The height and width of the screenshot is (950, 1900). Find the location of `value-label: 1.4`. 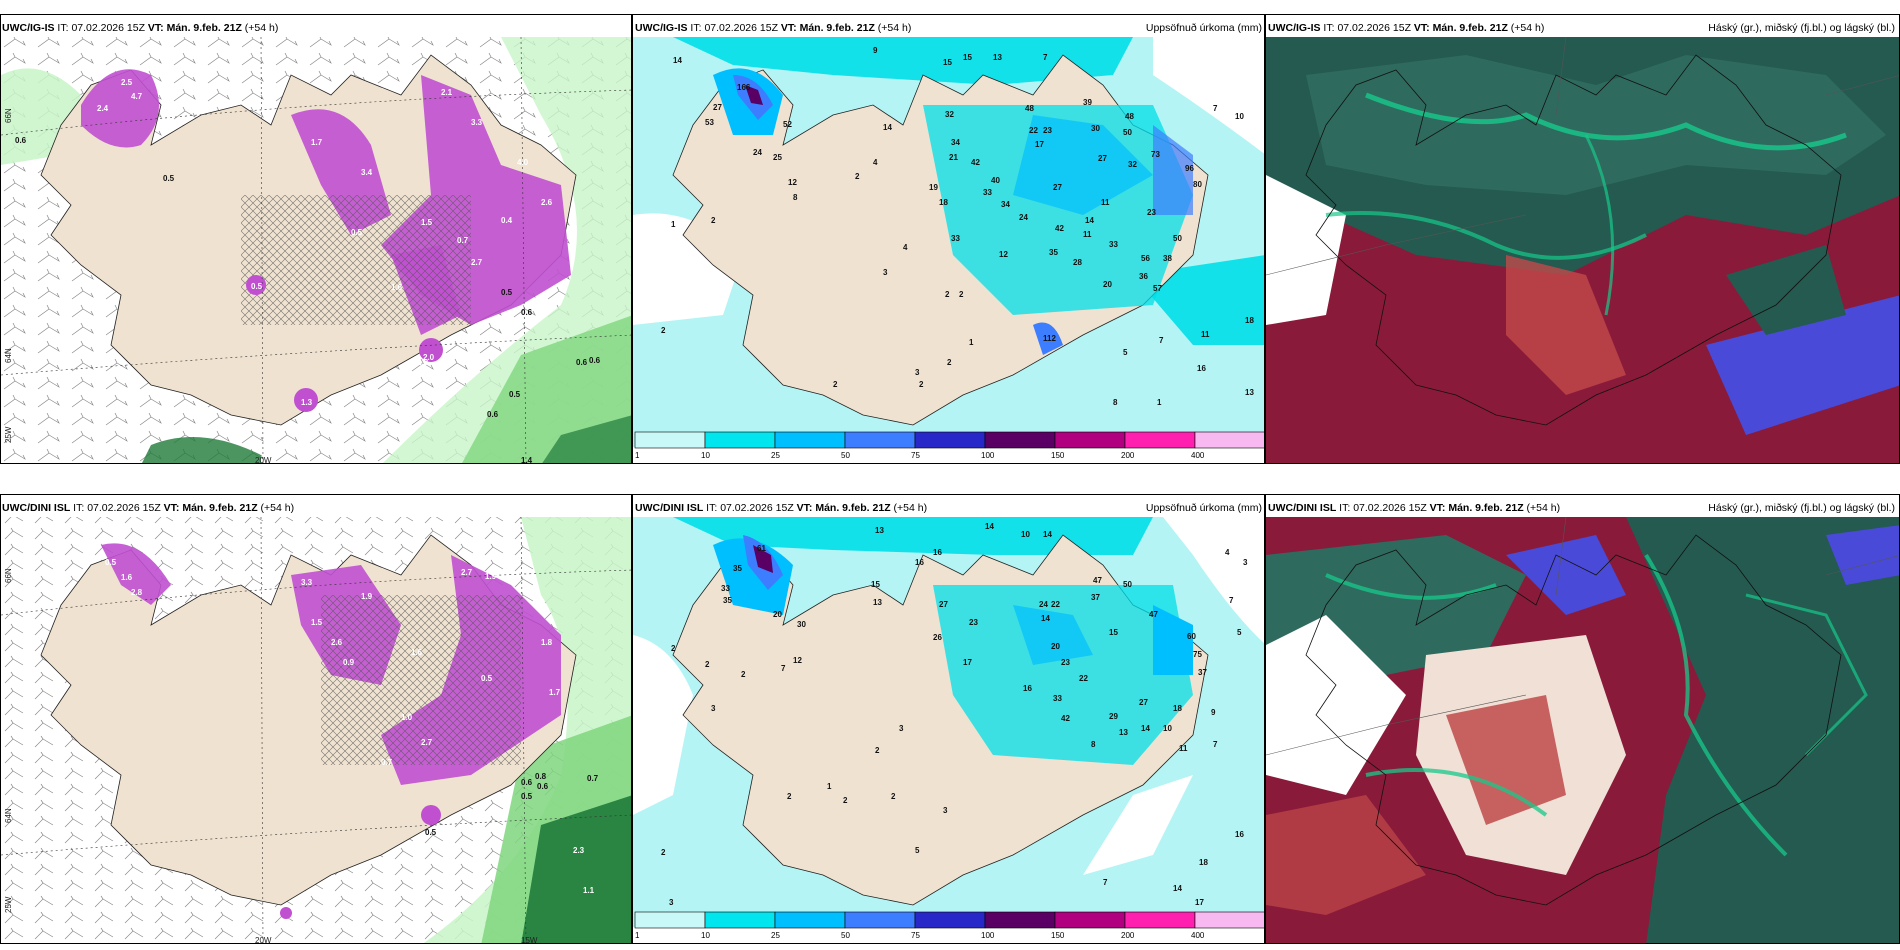

value-label: 1.4 is located at coordinates (527, 460).